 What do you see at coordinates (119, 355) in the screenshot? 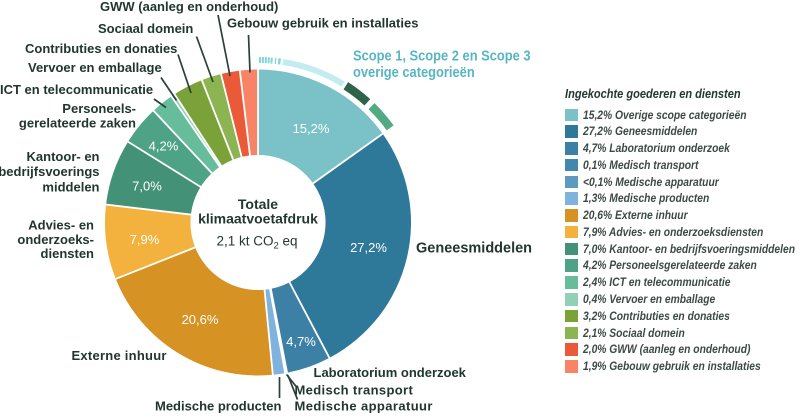
I see `svg-text: Externe inhuur` at bounding box center [119, 355].